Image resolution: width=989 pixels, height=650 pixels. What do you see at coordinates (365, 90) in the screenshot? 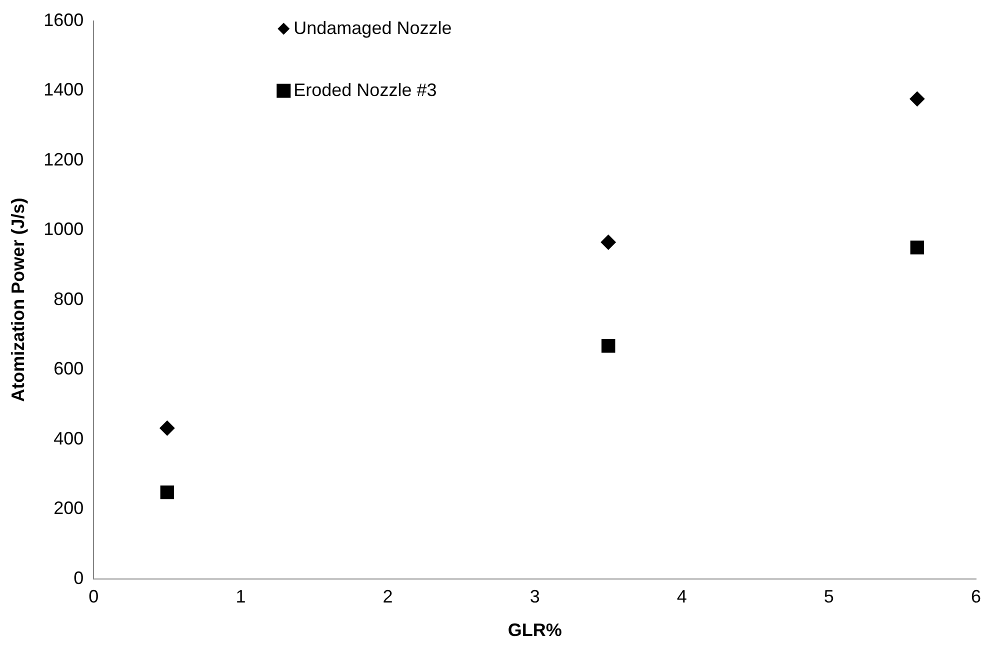
I see `legend-label: Eroded Nozzle #3` at bounding box center [365, 90].